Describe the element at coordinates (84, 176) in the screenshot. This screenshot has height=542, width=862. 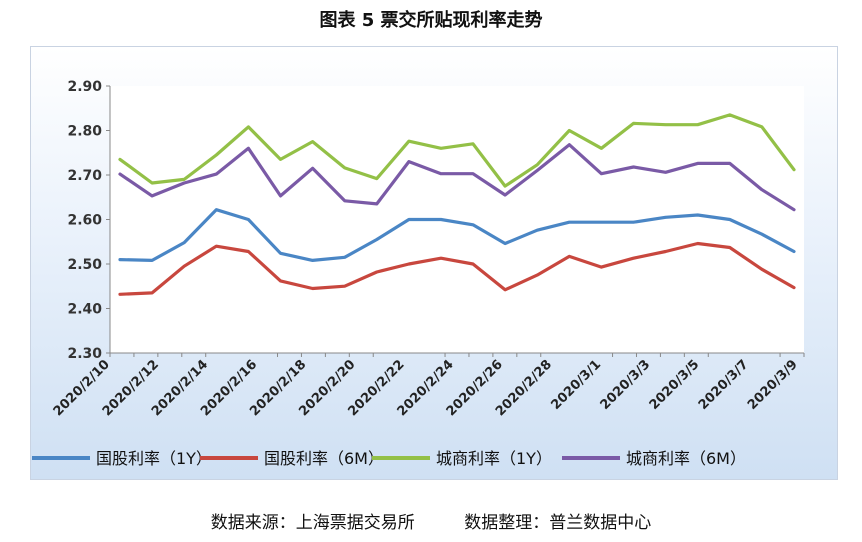
I see `y-tick-label: 2.70` at that location.